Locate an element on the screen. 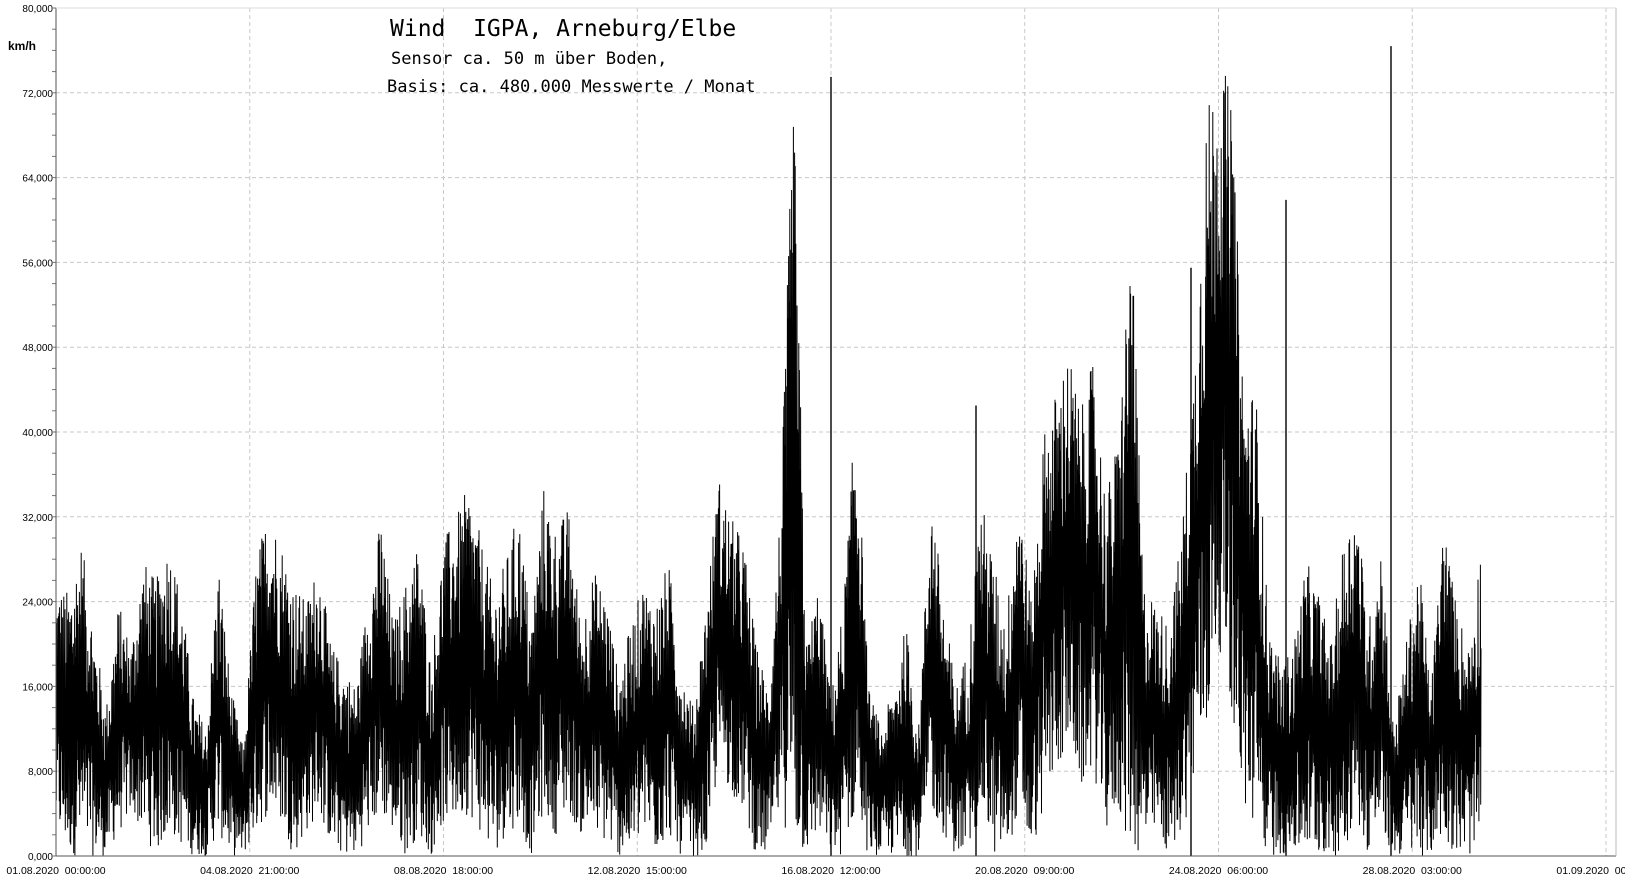 The height and width of the screenshot is (894, 1625). y-tick-label: 40,000 is located at coordinates (37, 433).